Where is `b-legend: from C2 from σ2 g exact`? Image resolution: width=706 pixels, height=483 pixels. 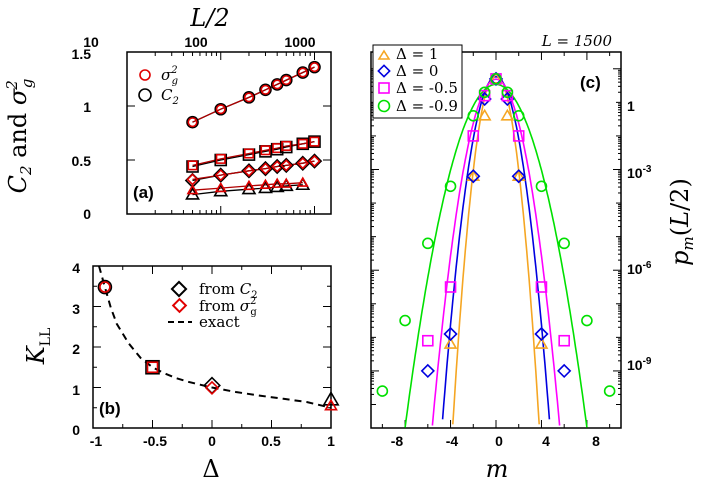 b-legend: from C2 from σ2 g exact is located at coordinates (213, 305).